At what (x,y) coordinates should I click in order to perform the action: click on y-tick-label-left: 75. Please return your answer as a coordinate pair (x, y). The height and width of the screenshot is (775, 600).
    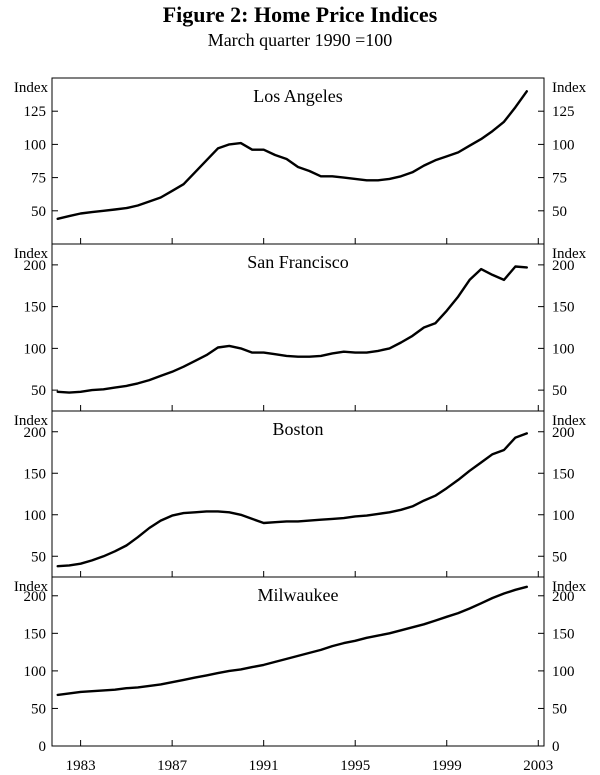
    Looking at the image, I should click on (38, 179).